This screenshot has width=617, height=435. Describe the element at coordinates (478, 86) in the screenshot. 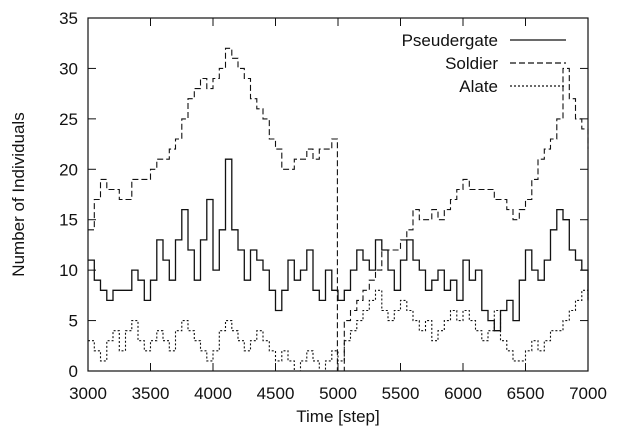

I see `legend-label-alate: Alate` at that location.